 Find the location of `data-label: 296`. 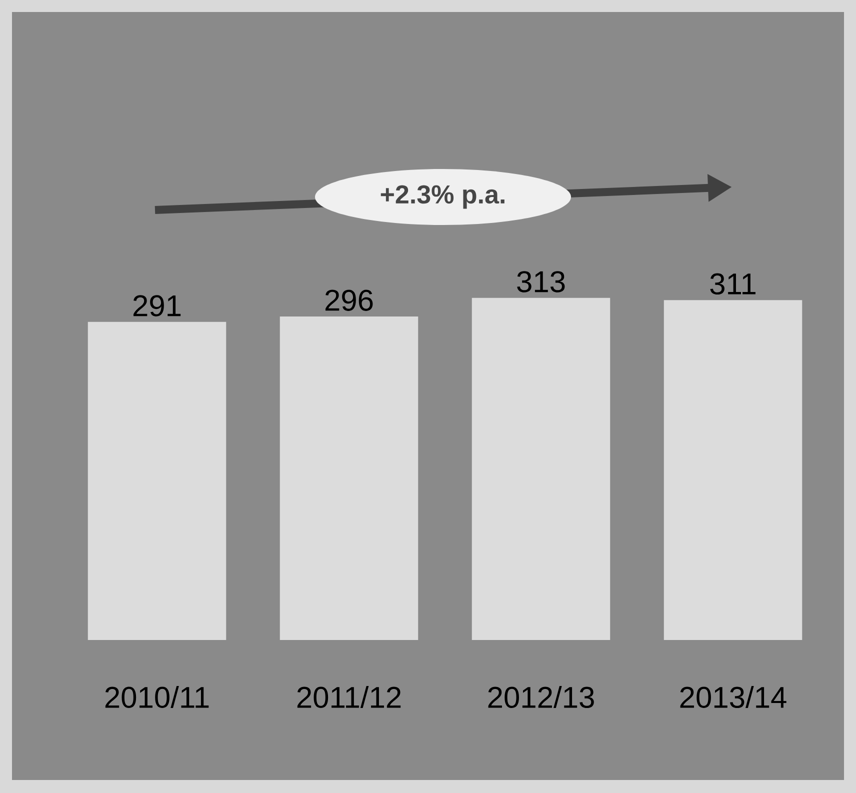

data-label: 296 is located at coordinates (349, 300).